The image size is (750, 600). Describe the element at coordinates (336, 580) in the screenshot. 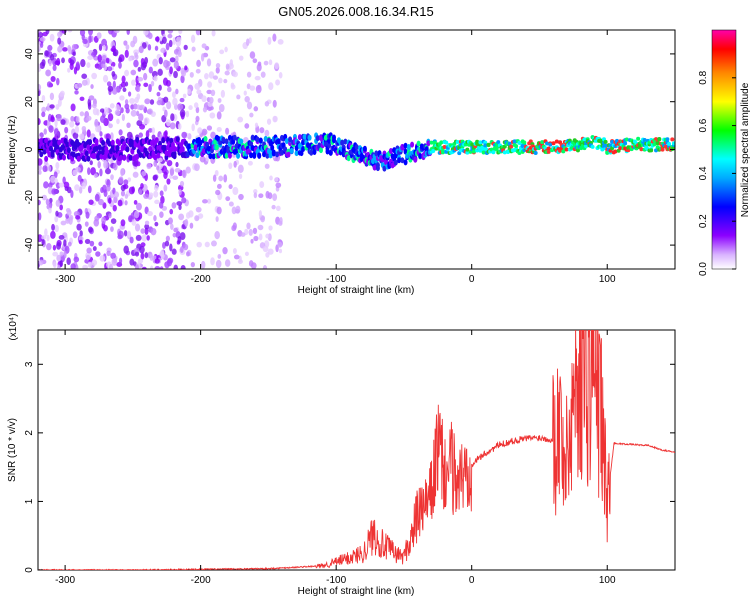

I see `bottom-x-tick-label: -100` at that location.